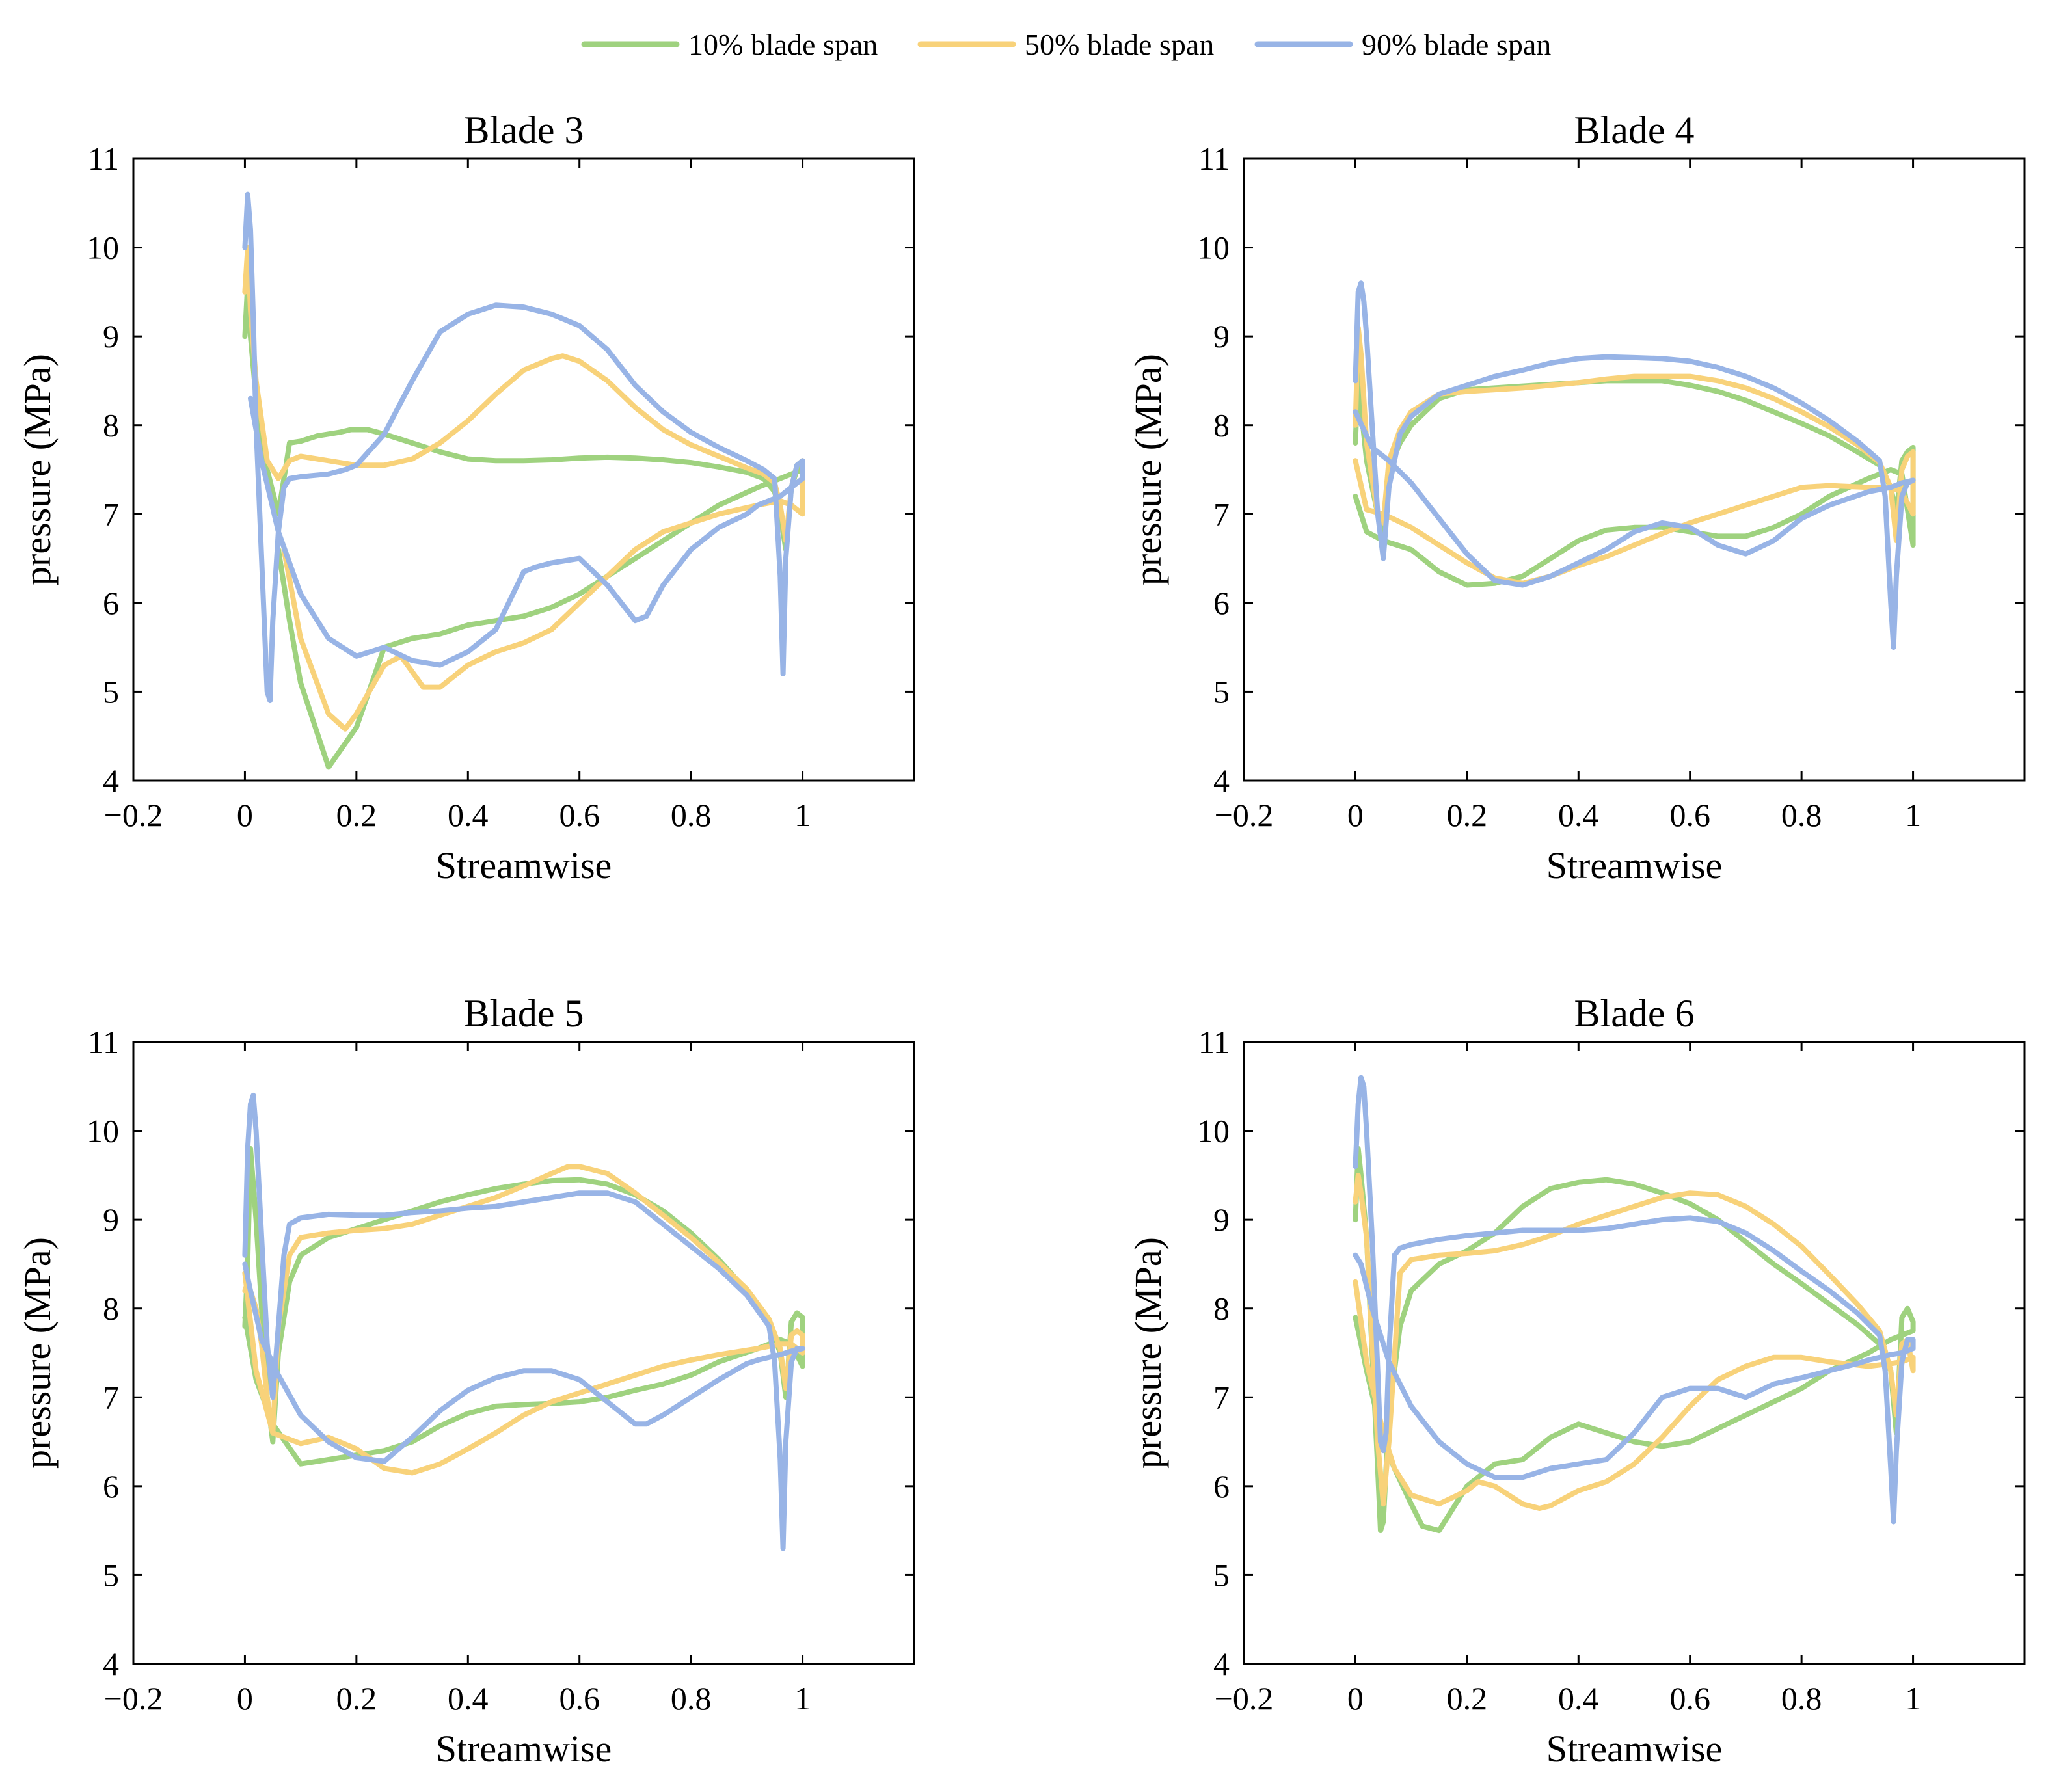 Image resolution: width=2048 pixels, height=1792 pixels. What do you see at coordinates (524, 130) in the screenshot?
I see `panel-title: Blade 3` at bounding box center [524, 130].